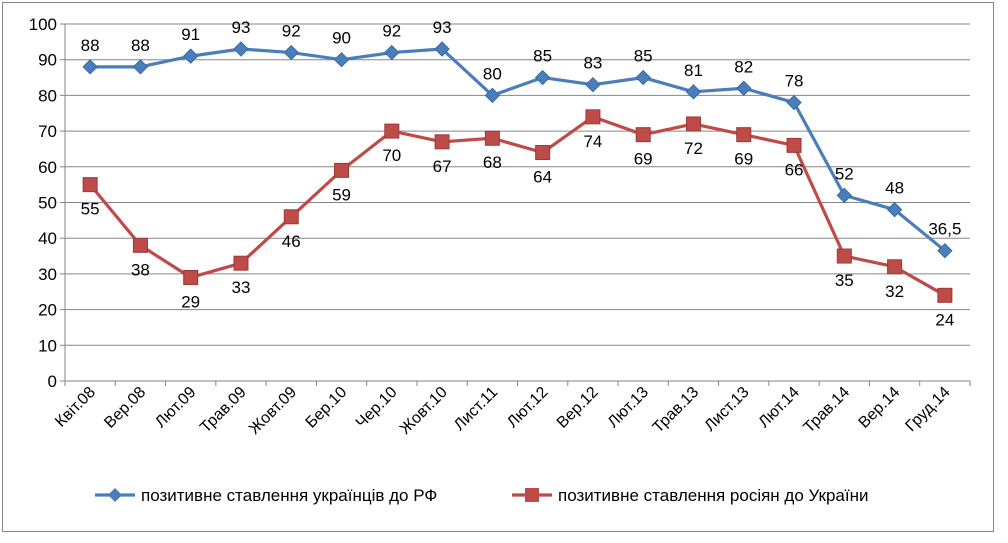 This screenshot has height=543, width=1008. I want to click on x-tick-label: Жовт.09, so click(273, 411).